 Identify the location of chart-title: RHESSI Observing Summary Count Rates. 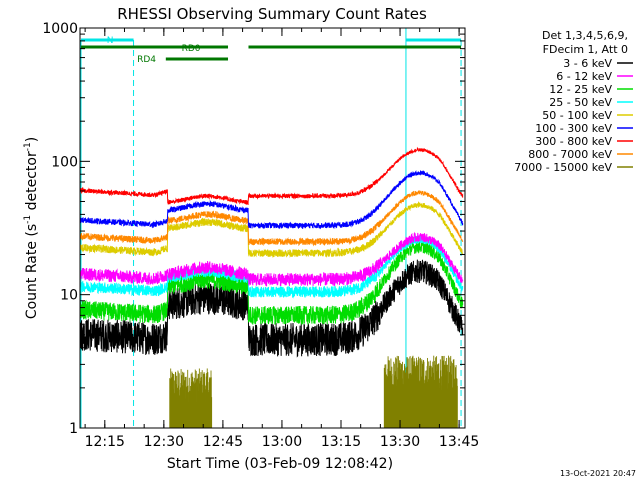
(272, 14).